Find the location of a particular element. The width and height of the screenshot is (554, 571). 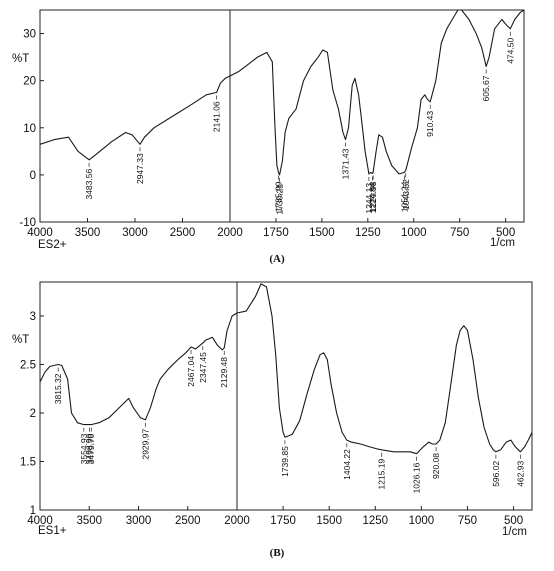

chart-b-x-tick-label: 1750 is located at coordinates (283, 521).